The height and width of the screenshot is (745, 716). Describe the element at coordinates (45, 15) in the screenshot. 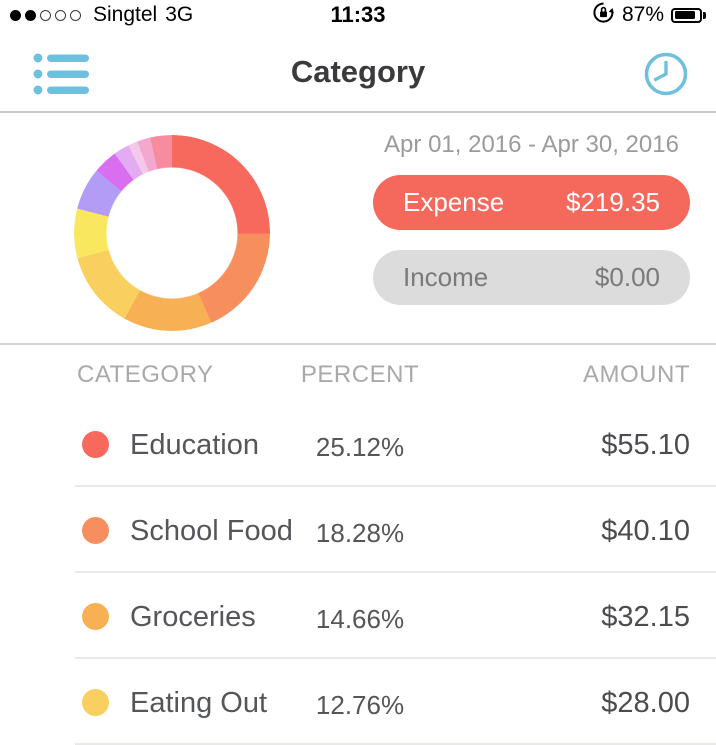

I see `signal-strength-icon` at that location.